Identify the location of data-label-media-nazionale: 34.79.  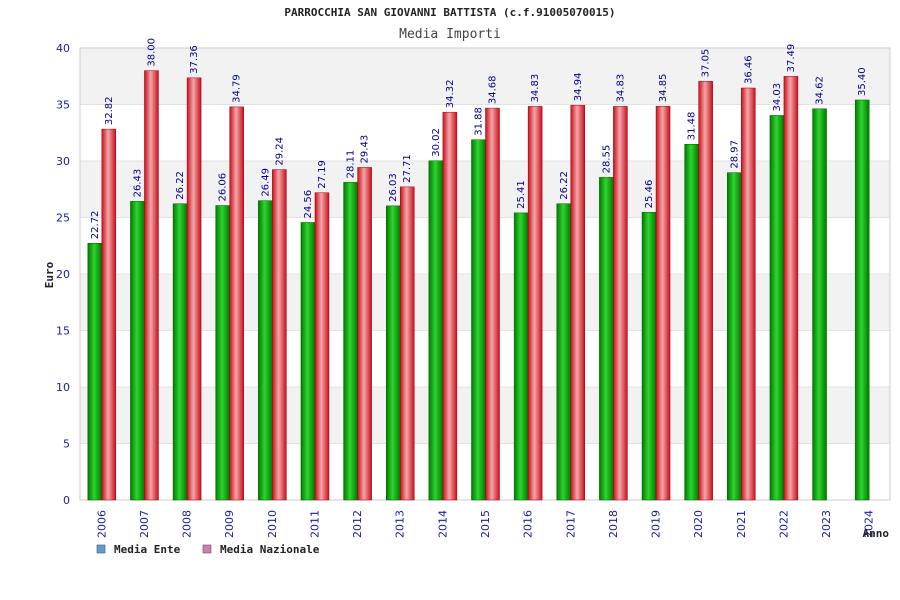
(237, 88).